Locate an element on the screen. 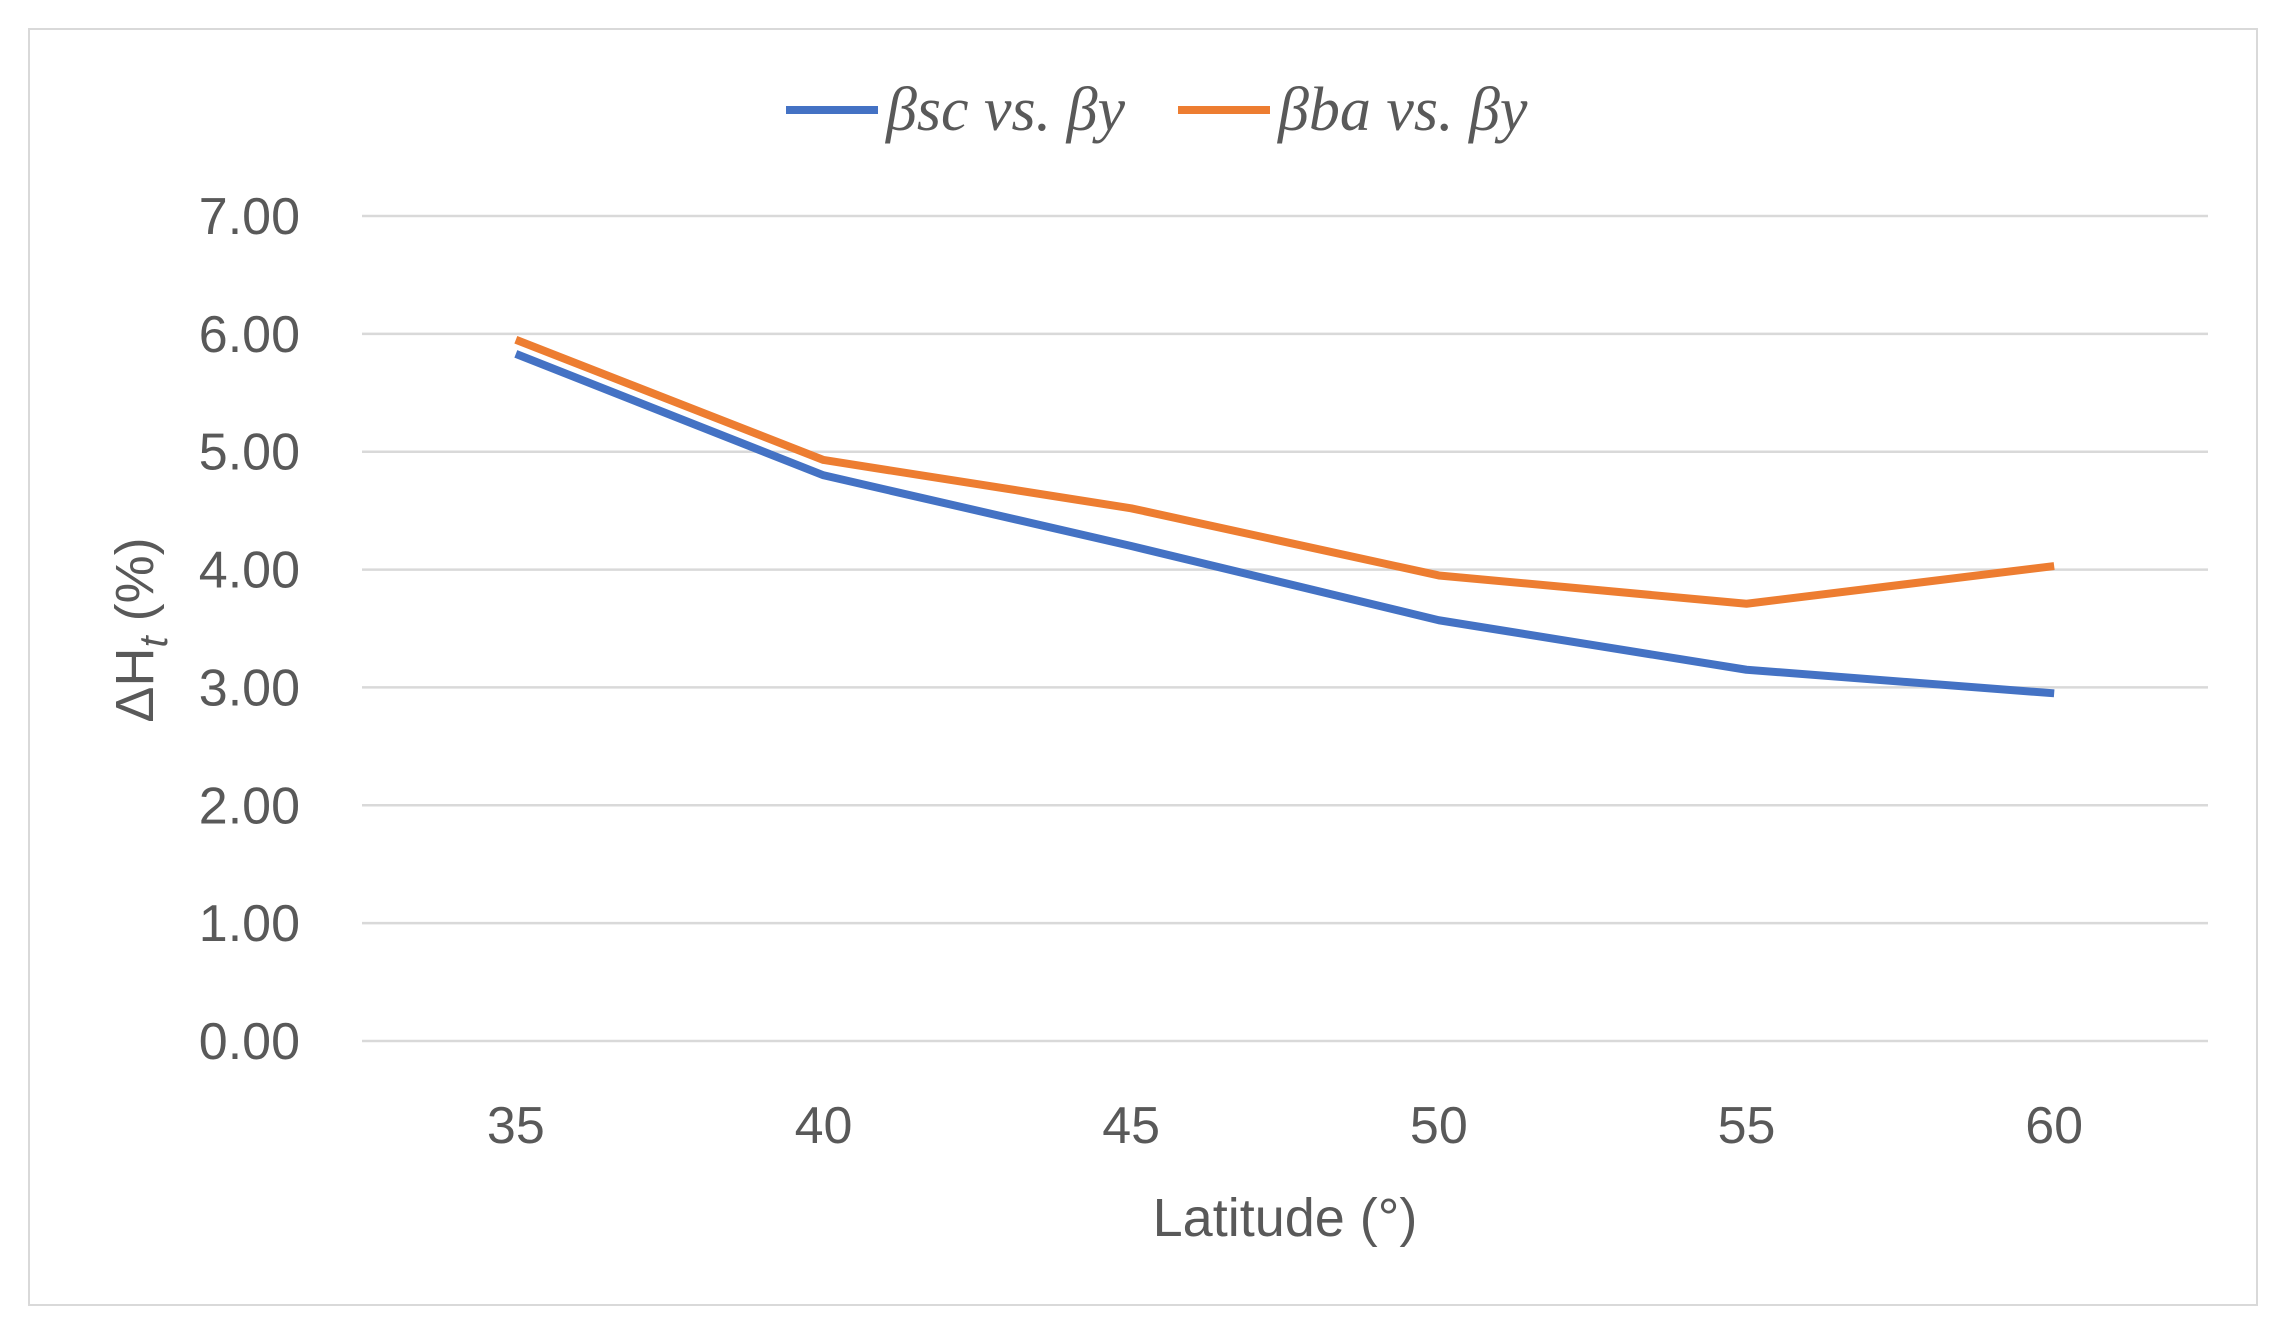 The height and width of the screenshot is (1335, 2287). x-tick-labels: 35 40 45 50 55 60 is located at coordinates (1285, 1126).